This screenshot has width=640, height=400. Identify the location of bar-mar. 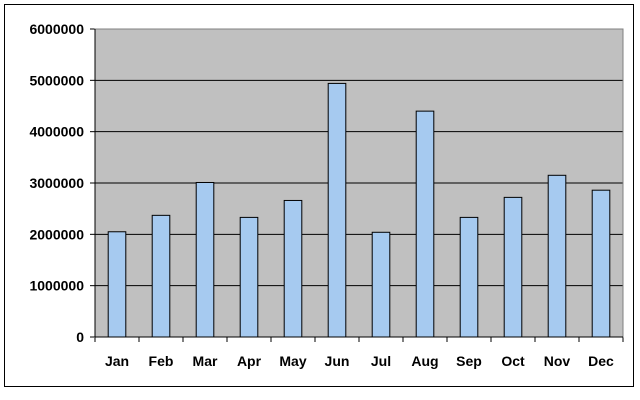
(205, 259).